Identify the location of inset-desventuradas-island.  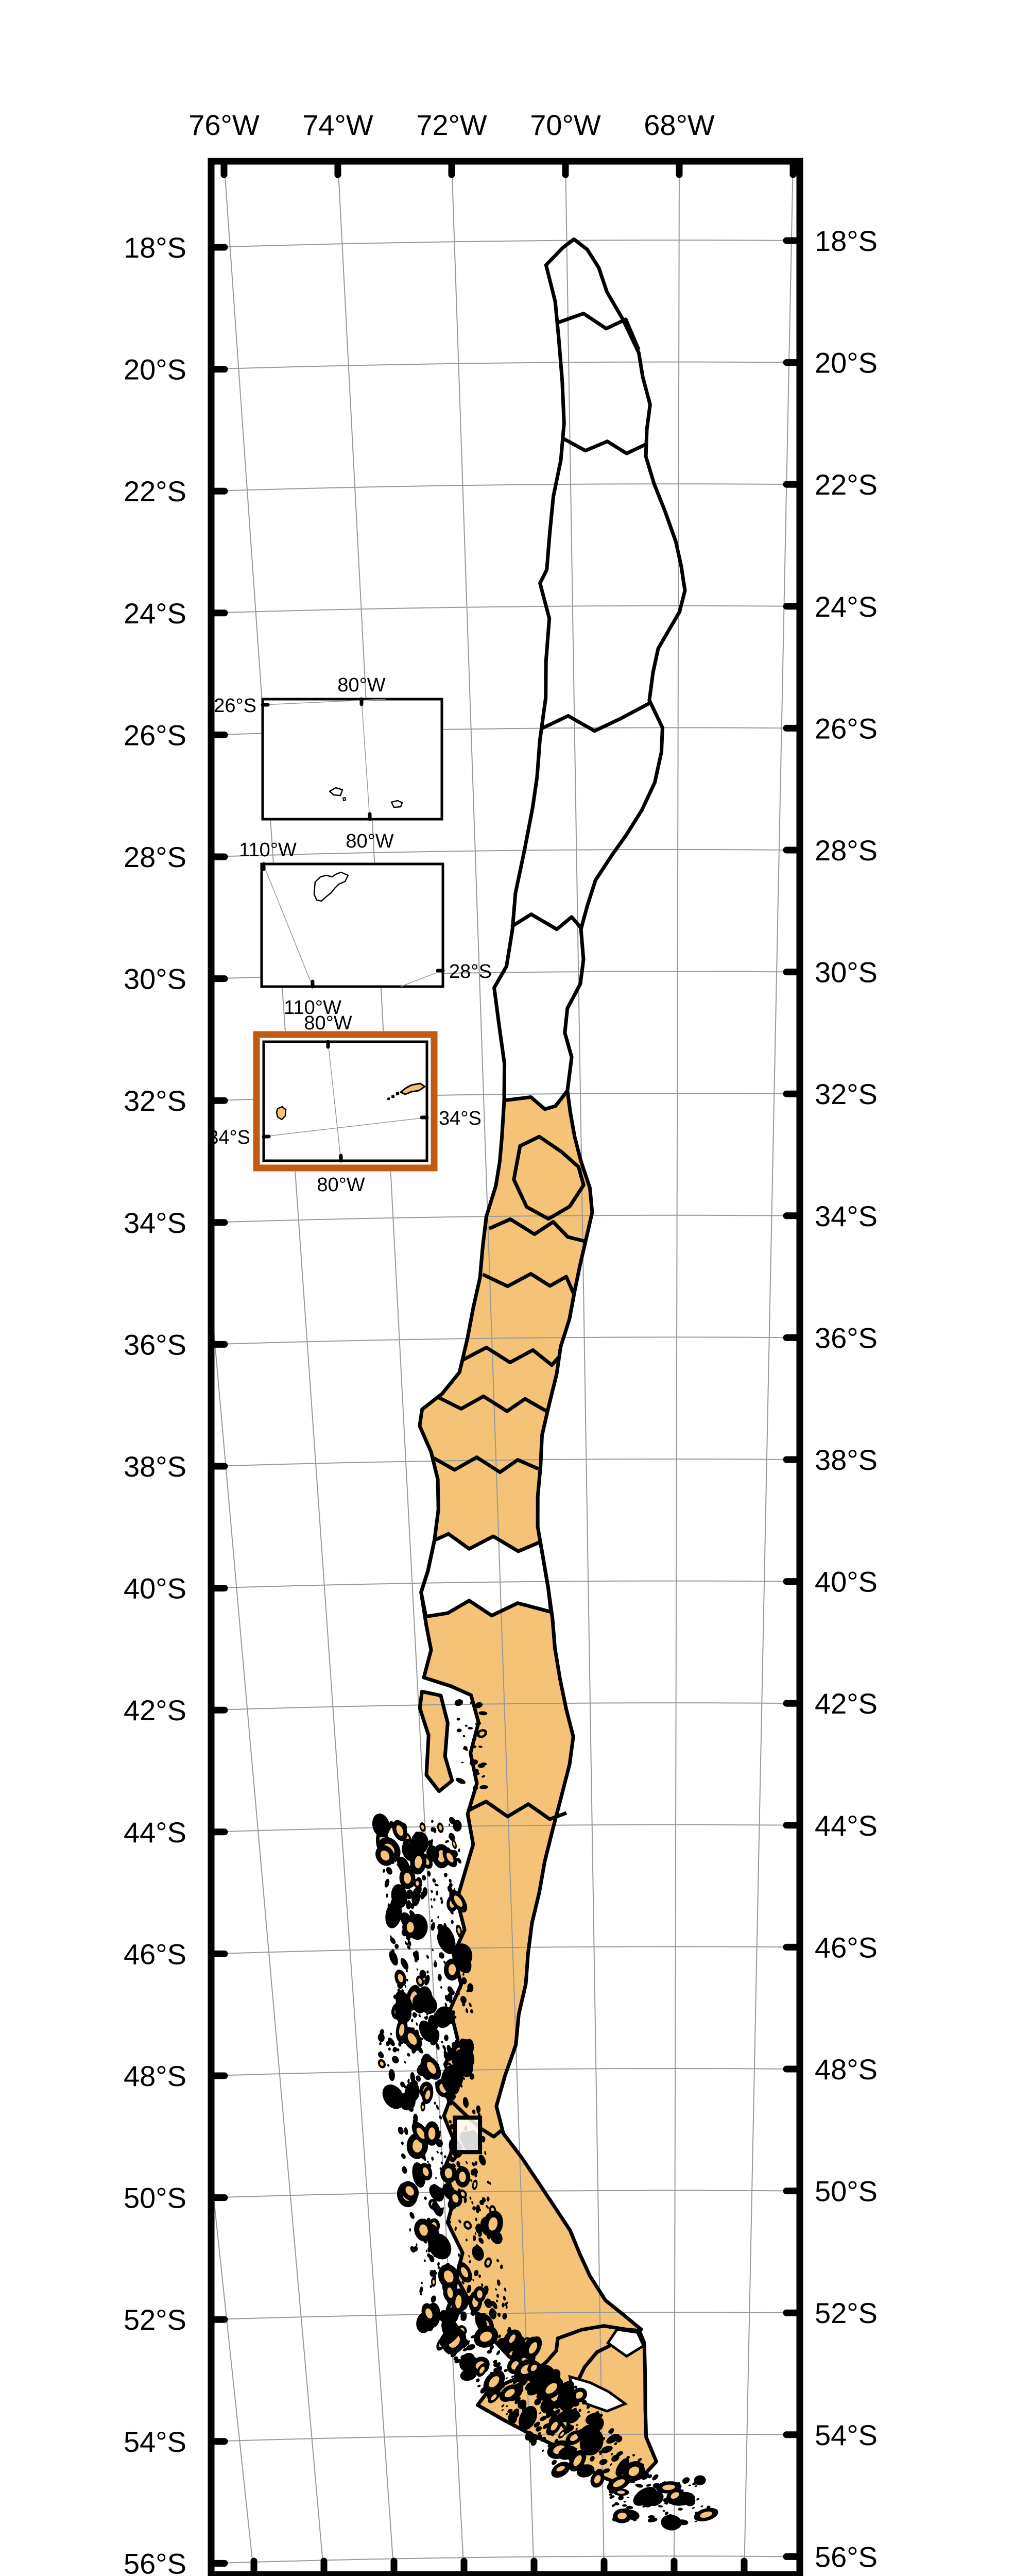
(336, 791).